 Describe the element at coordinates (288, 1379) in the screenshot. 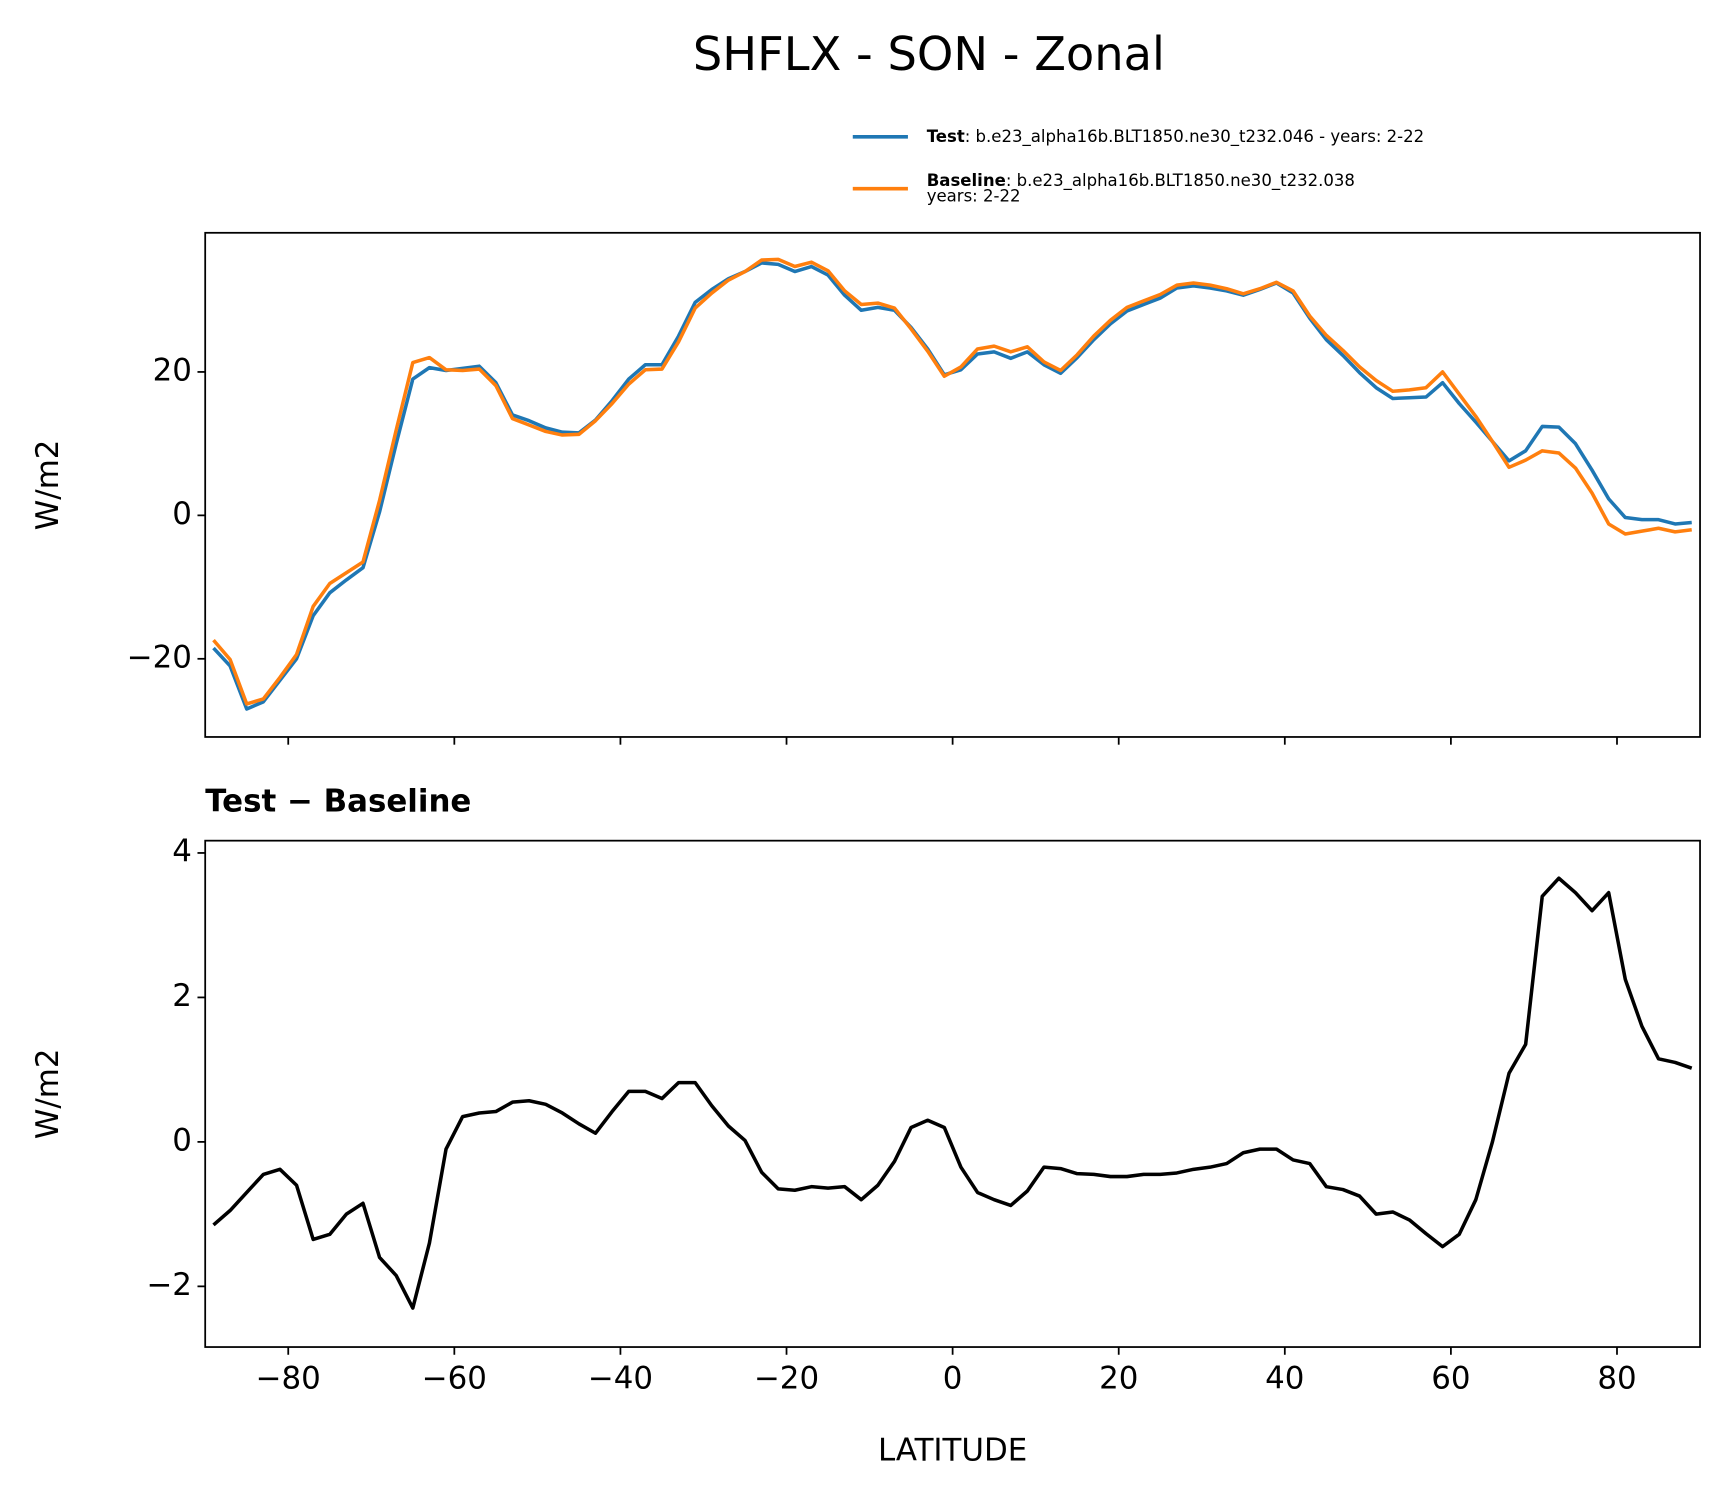

I see `x-tick-label: −80` at that location.